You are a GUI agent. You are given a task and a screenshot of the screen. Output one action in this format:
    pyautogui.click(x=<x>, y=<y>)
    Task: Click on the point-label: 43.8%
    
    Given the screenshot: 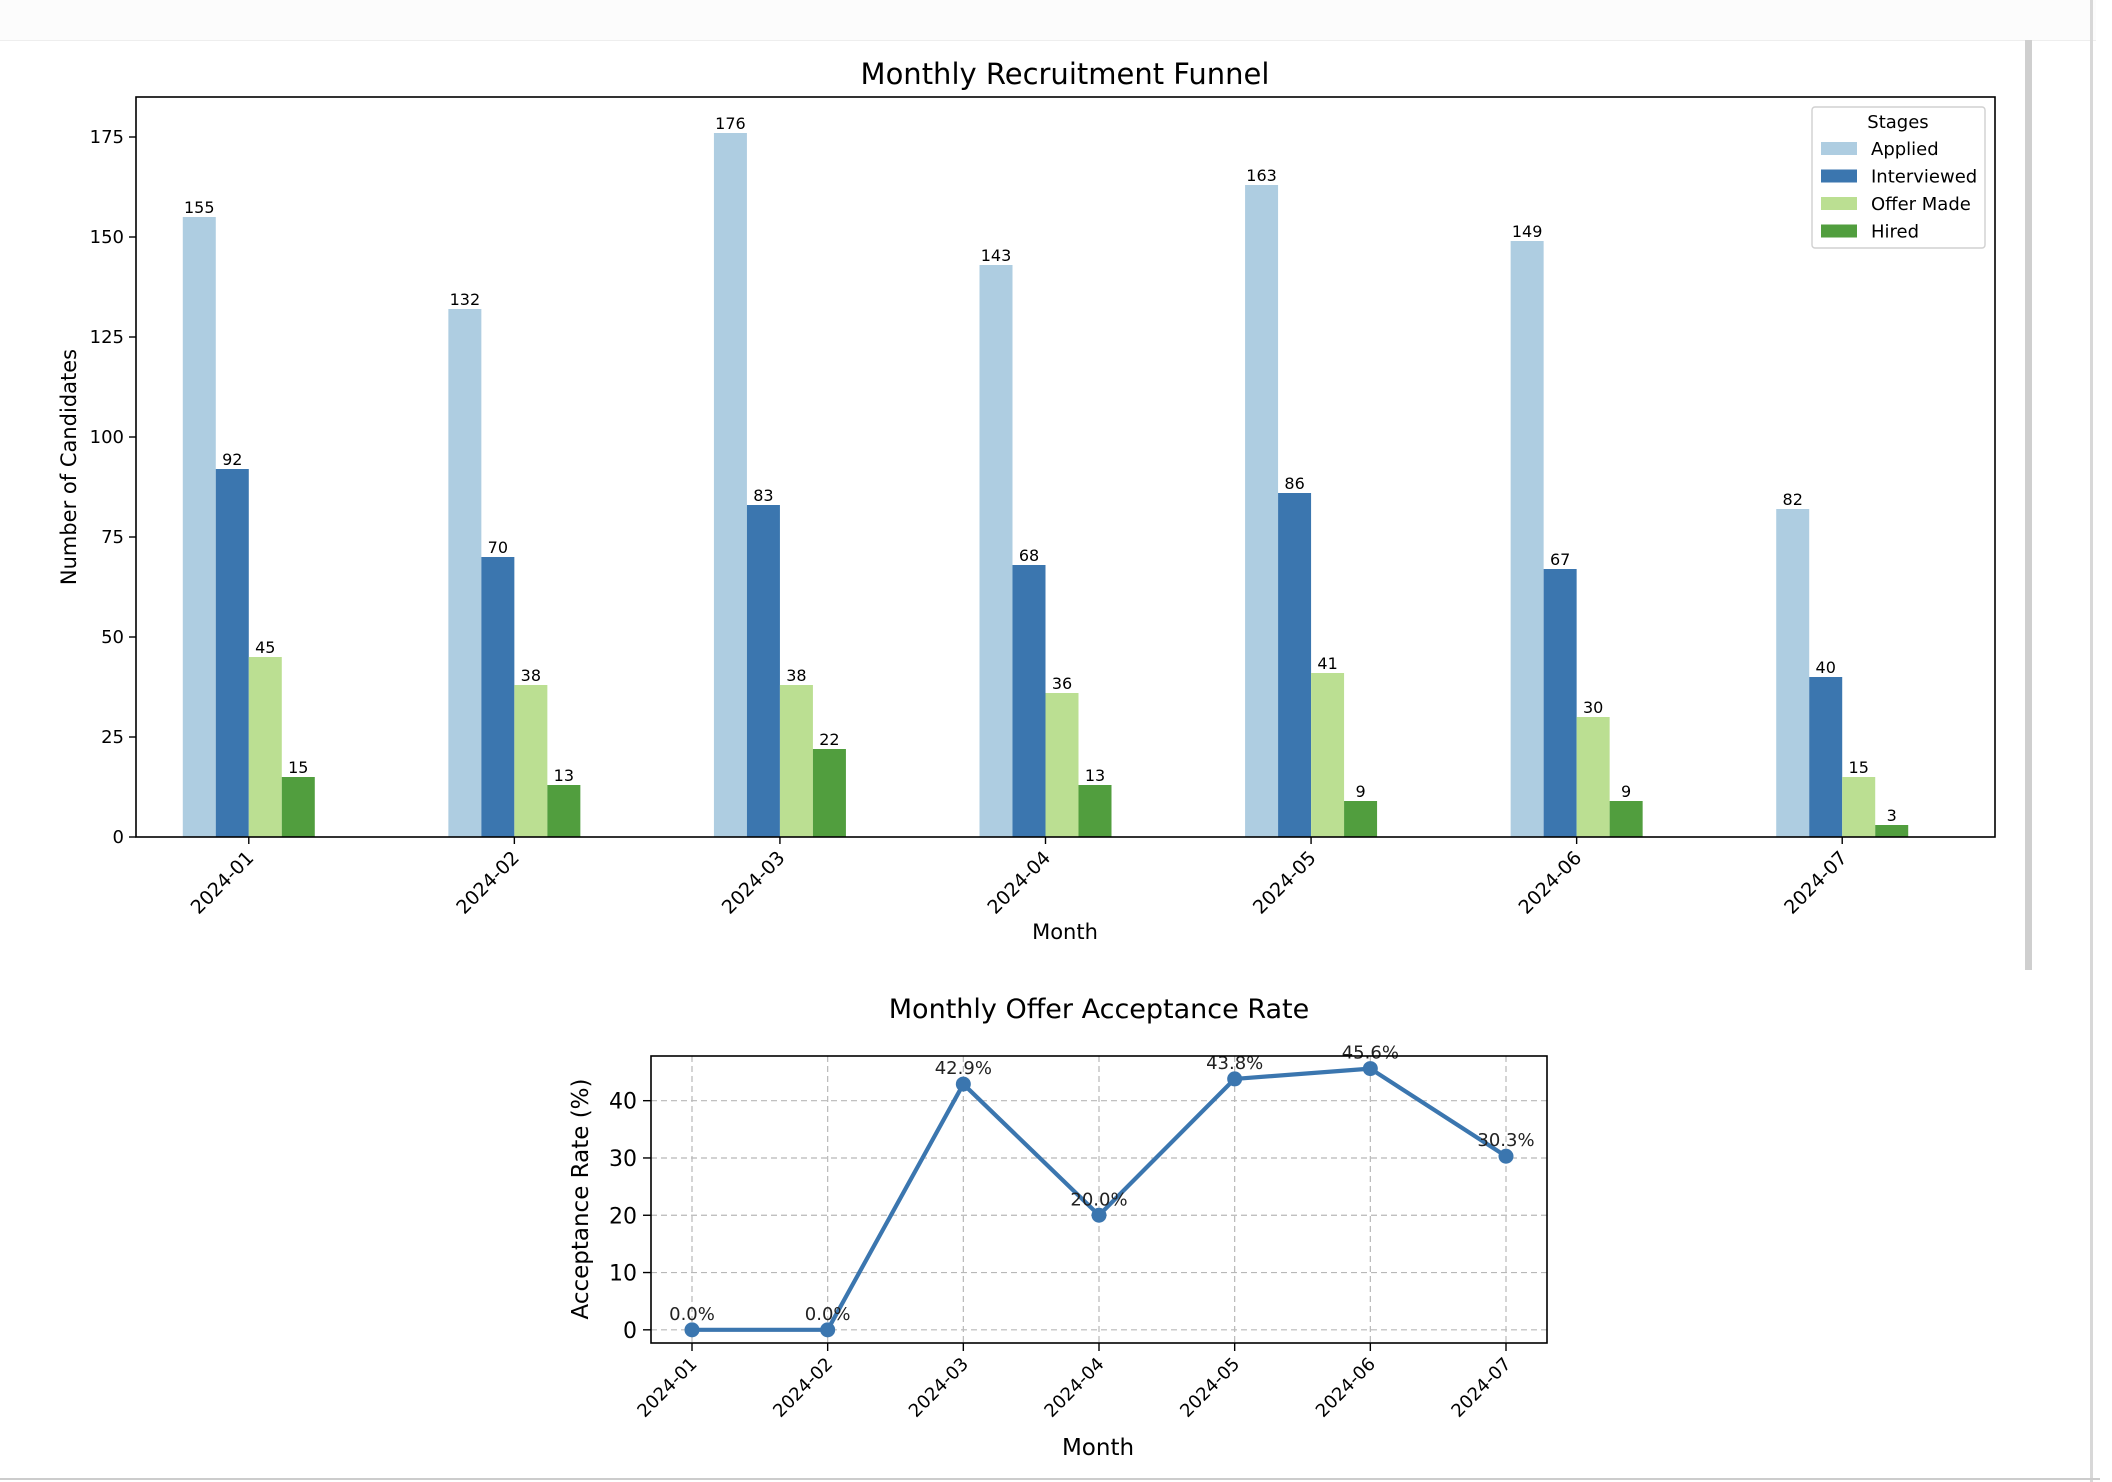 What is the action you would take?
    pyautogui.click(x=1234, y=1063)
    